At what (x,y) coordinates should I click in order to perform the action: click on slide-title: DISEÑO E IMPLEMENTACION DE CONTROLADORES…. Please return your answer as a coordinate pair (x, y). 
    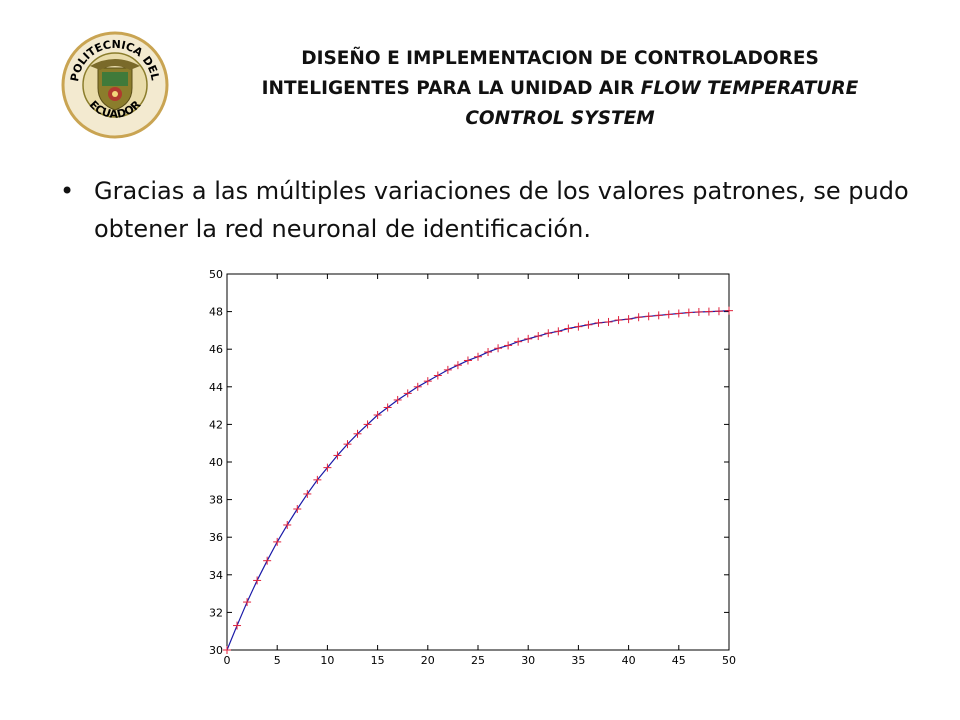
    Looking at the image, I should click on (560, 89).